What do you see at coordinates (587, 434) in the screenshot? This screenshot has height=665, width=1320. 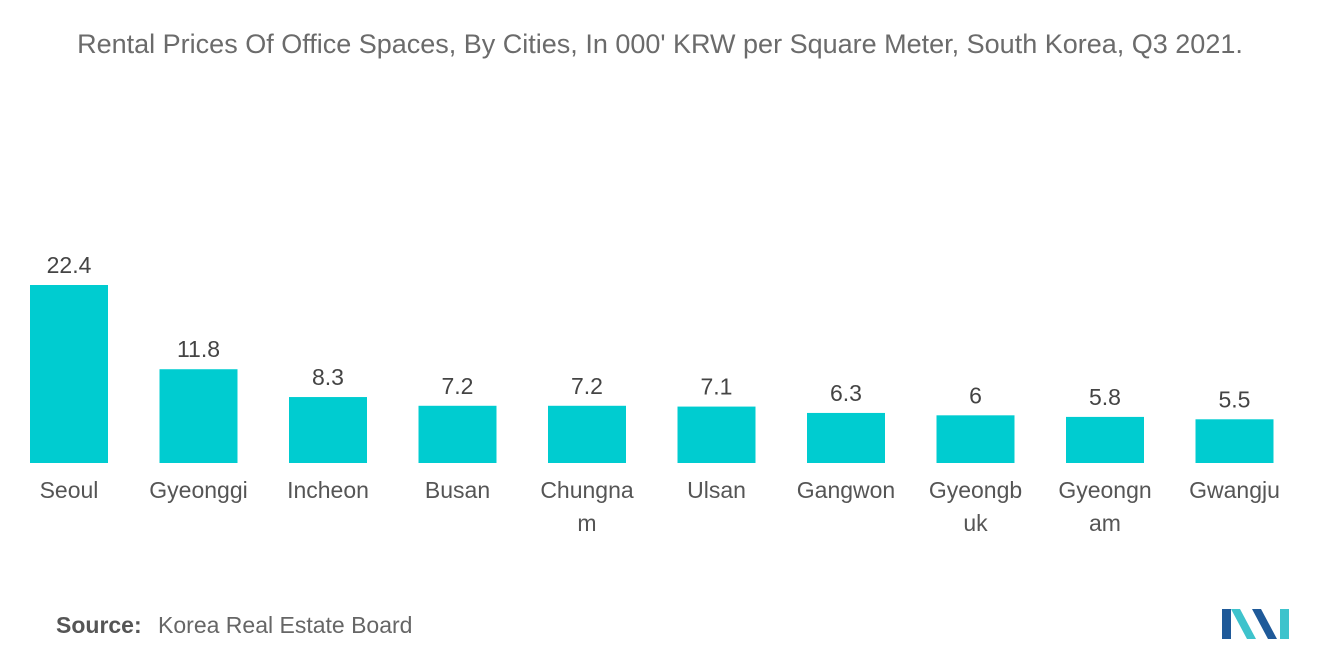 I see `bar-chungnam` at bounding box center [587, 434].